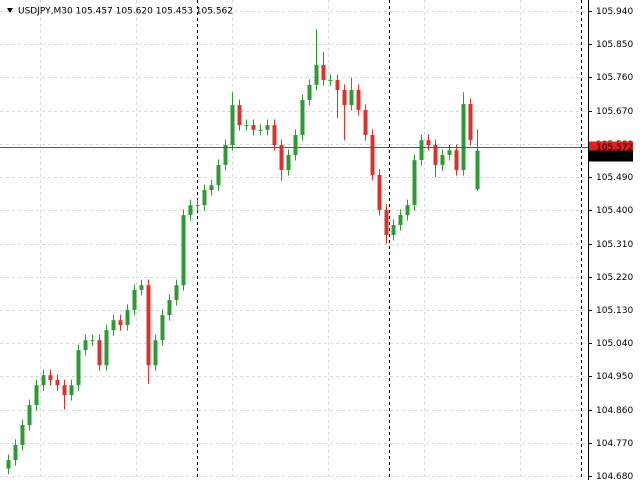 The image size is (640, 480). I want to click on y-tick-label: 104.770, so click(614, 444).